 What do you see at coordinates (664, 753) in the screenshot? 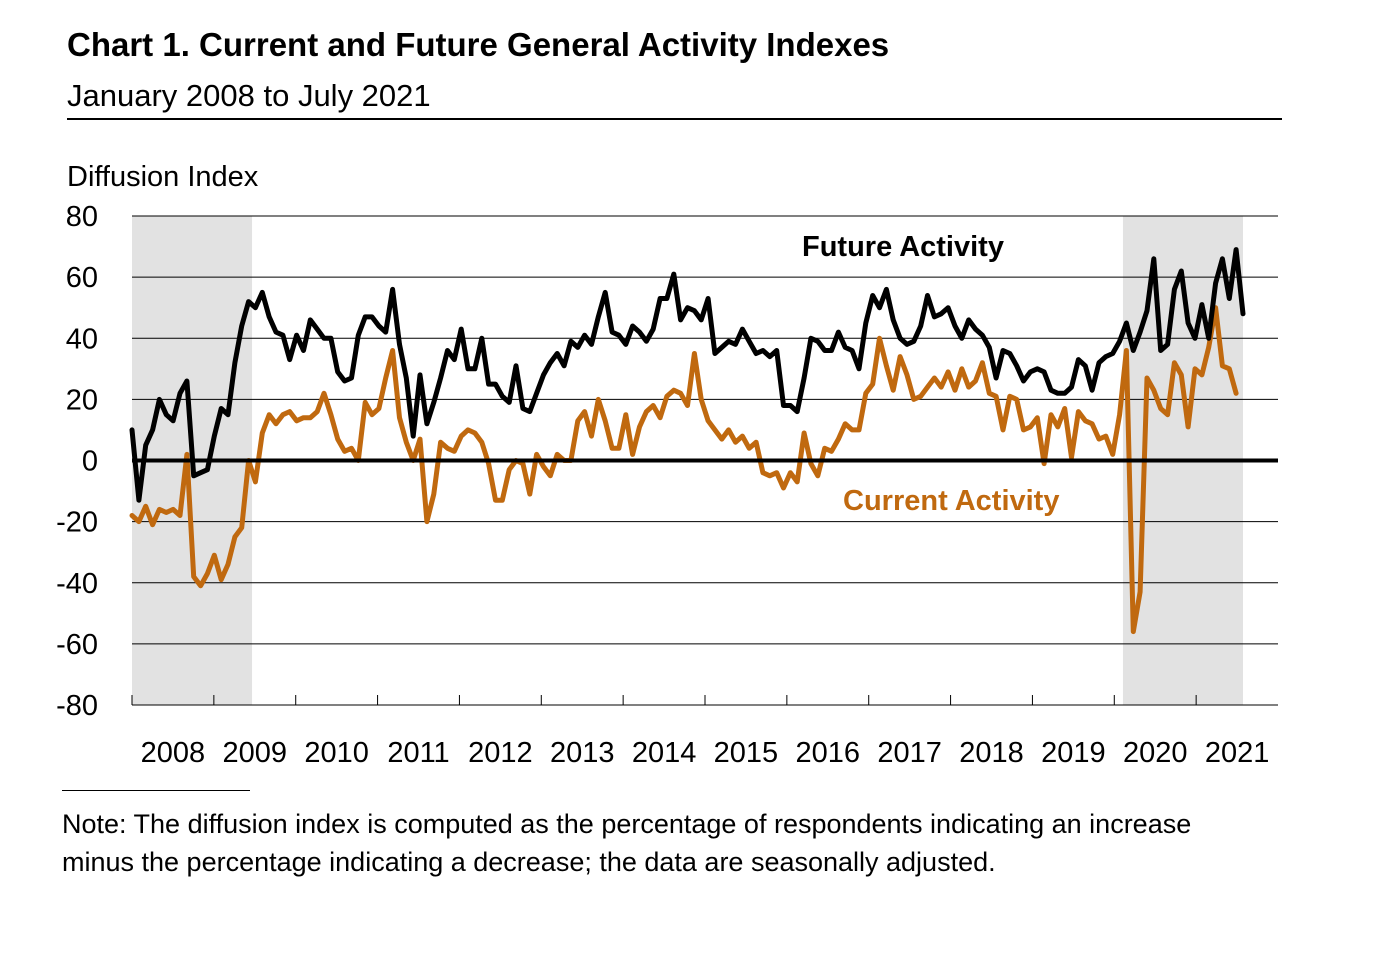
I see `x-tick-label: 2014` at bounding box center [664, 753].